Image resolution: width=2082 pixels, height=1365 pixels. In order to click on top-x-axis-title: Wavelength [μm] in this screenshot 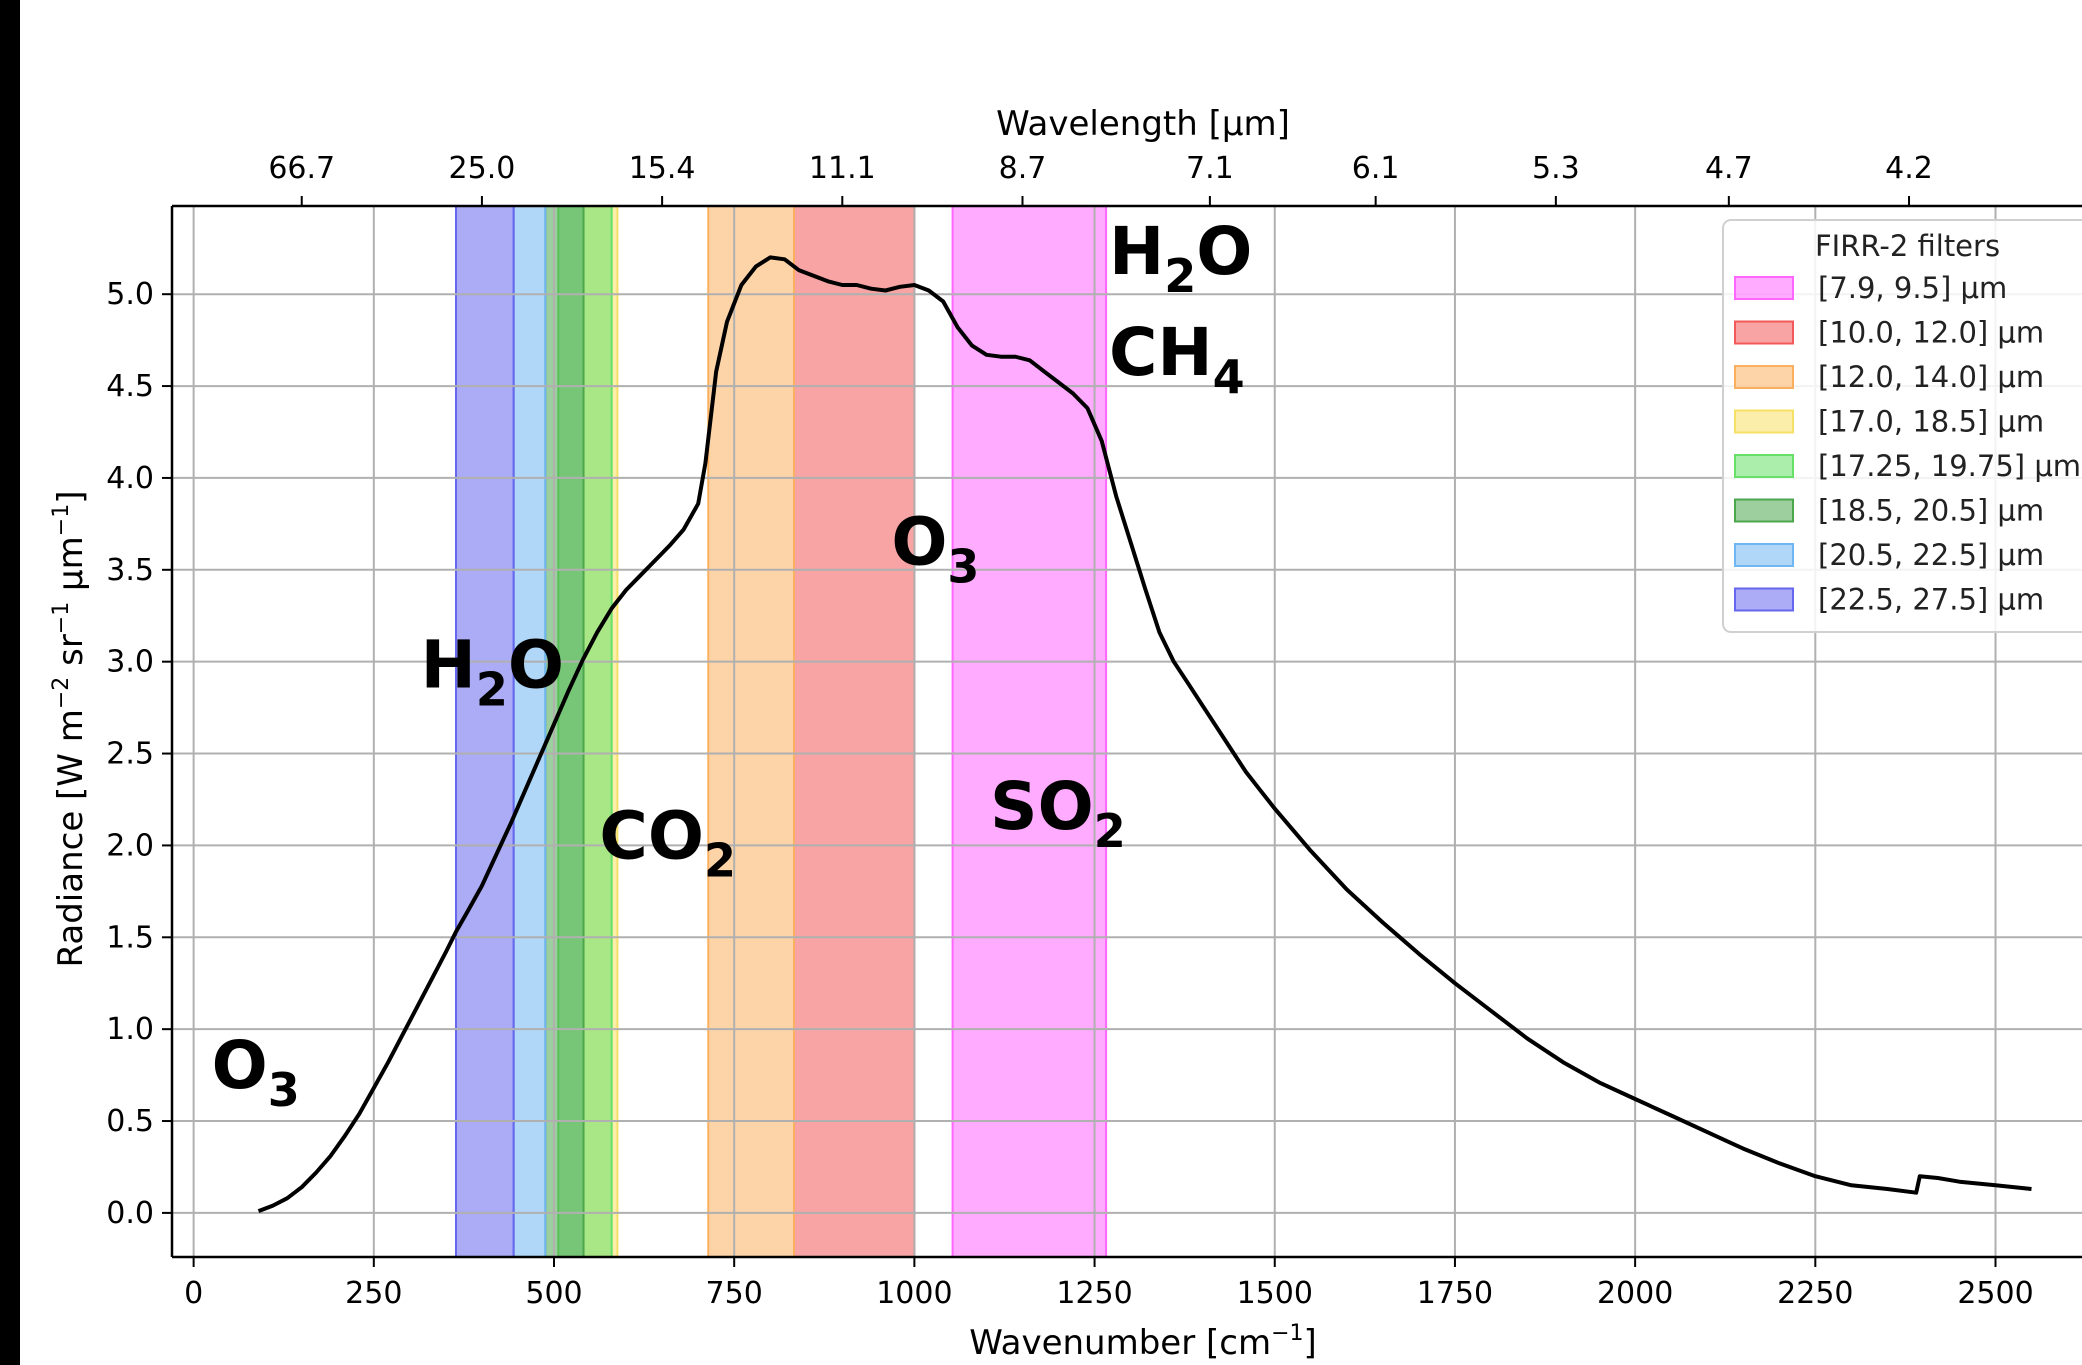, I will do `click(1143, 124)`.